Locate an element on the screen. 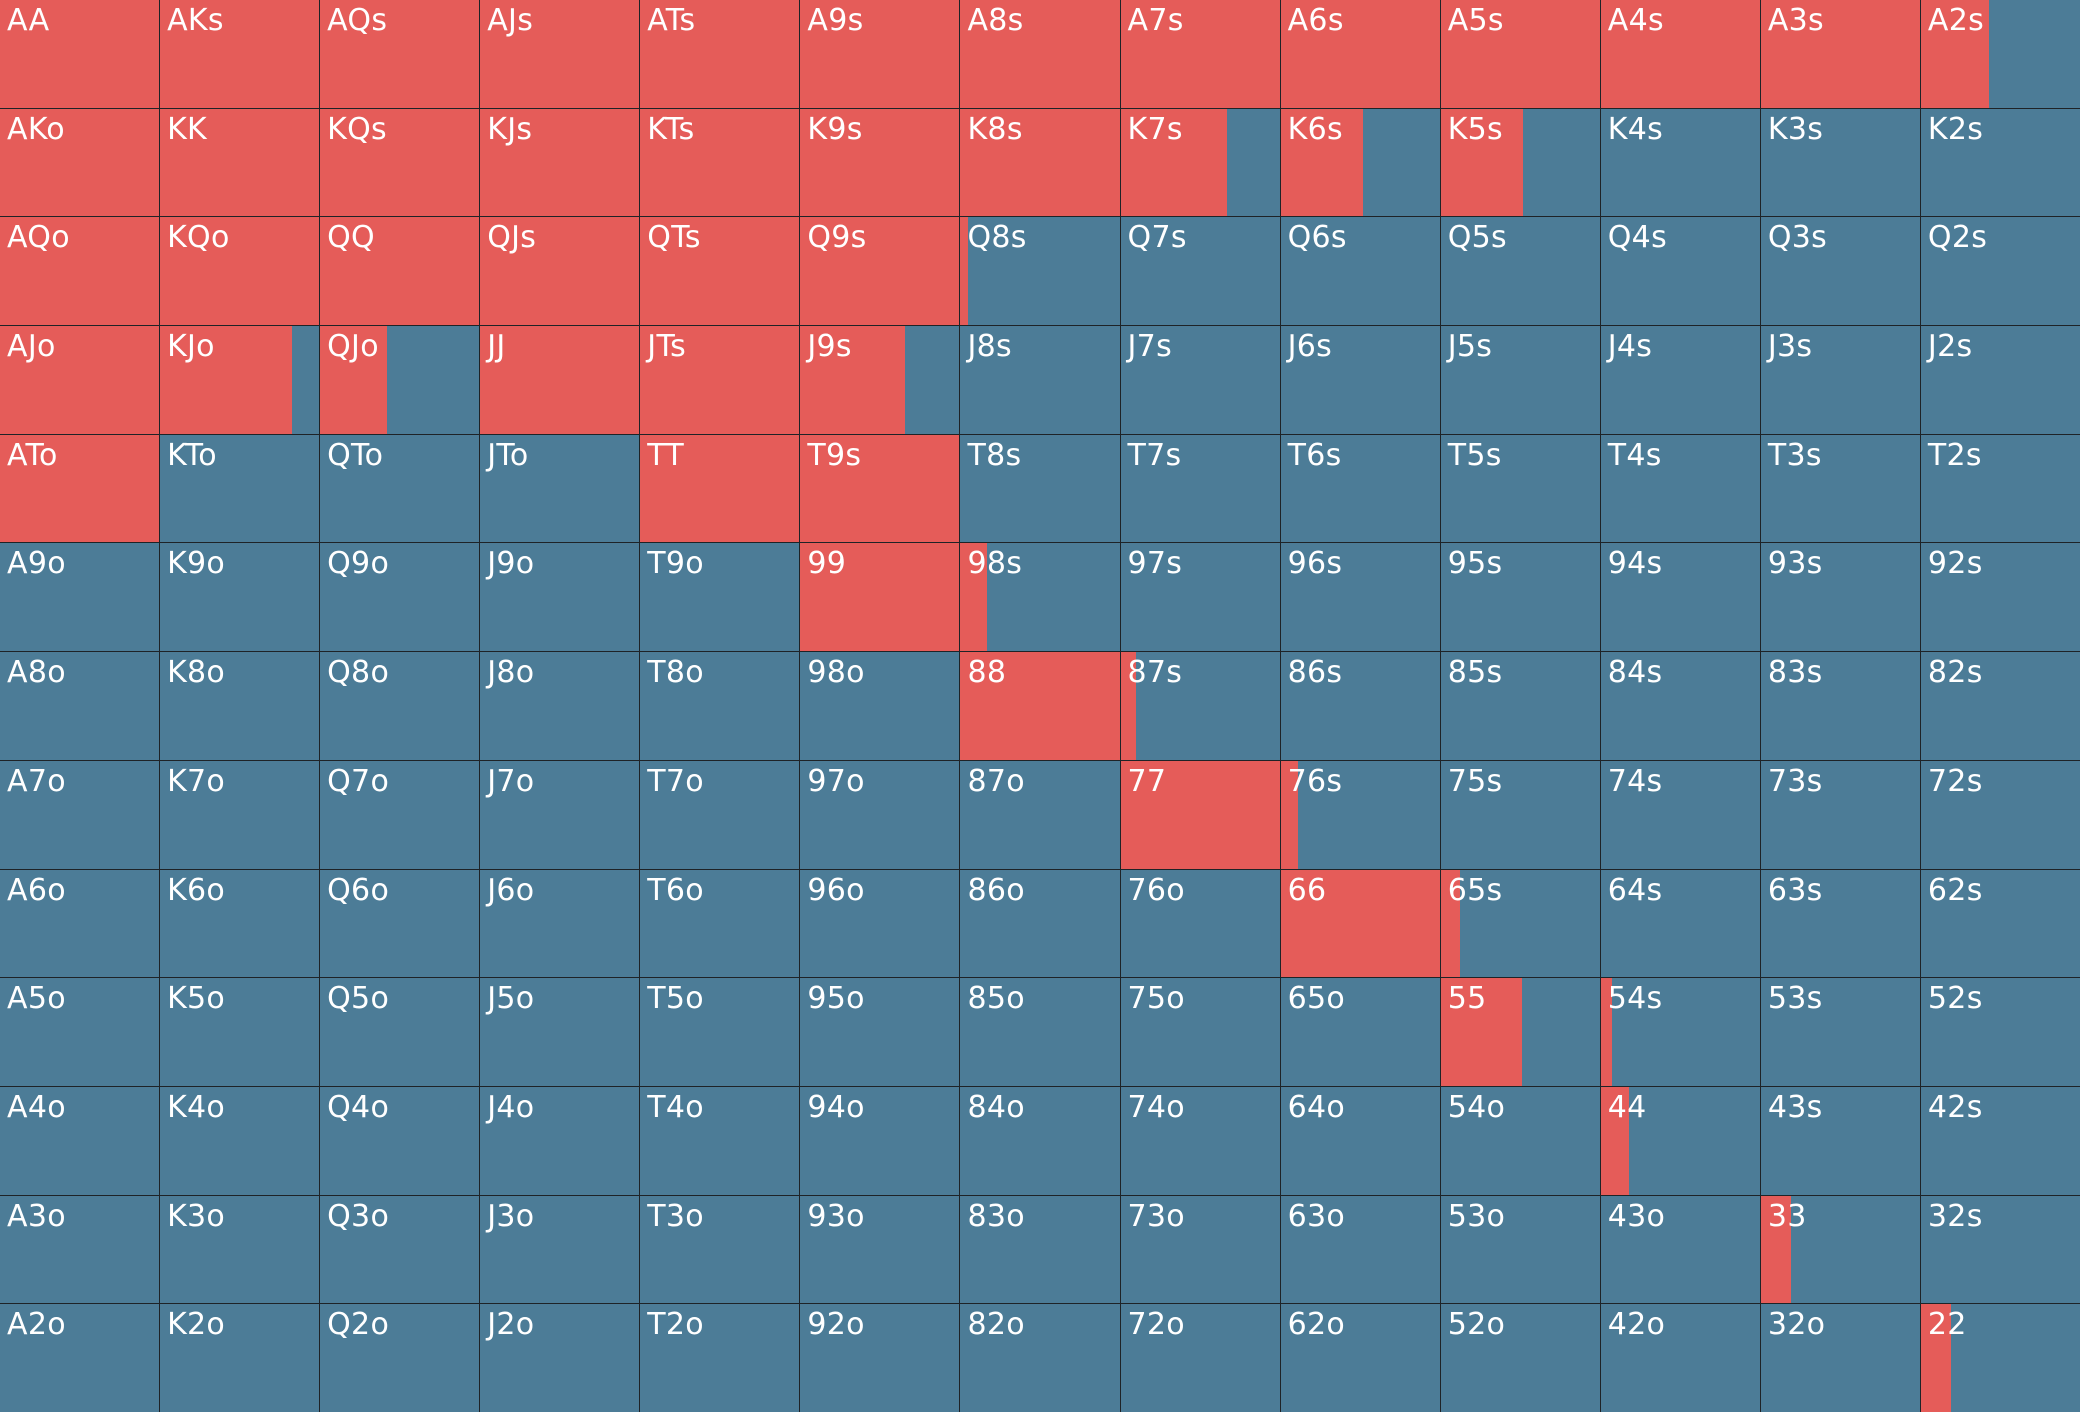 The height and width of the screenshot is (1412, 2080). hand-cell: A6o is located at coordinates (80, 923).